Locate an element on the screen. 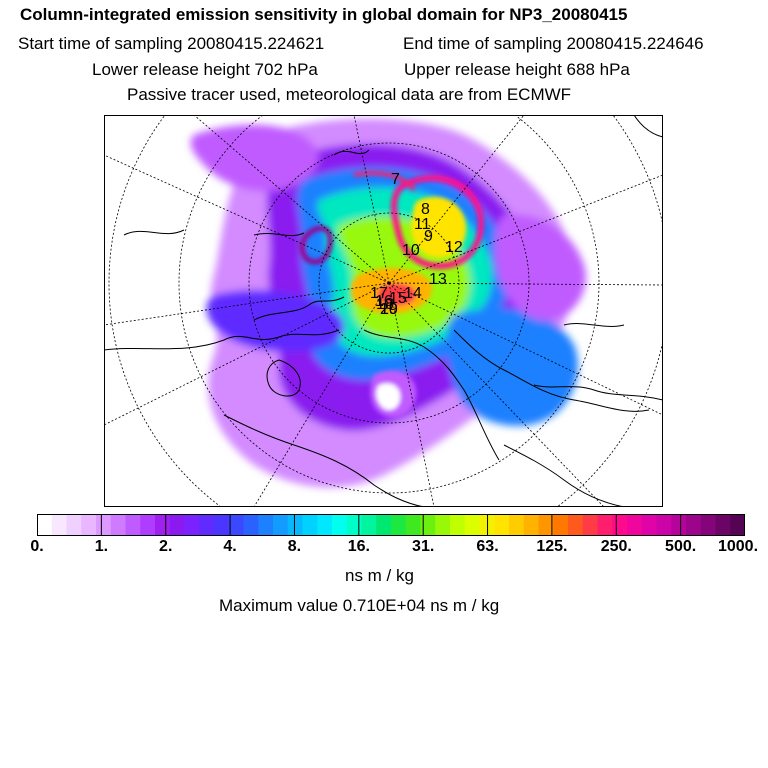  traj-label-8: 8 is located at coordinates (425, 209).